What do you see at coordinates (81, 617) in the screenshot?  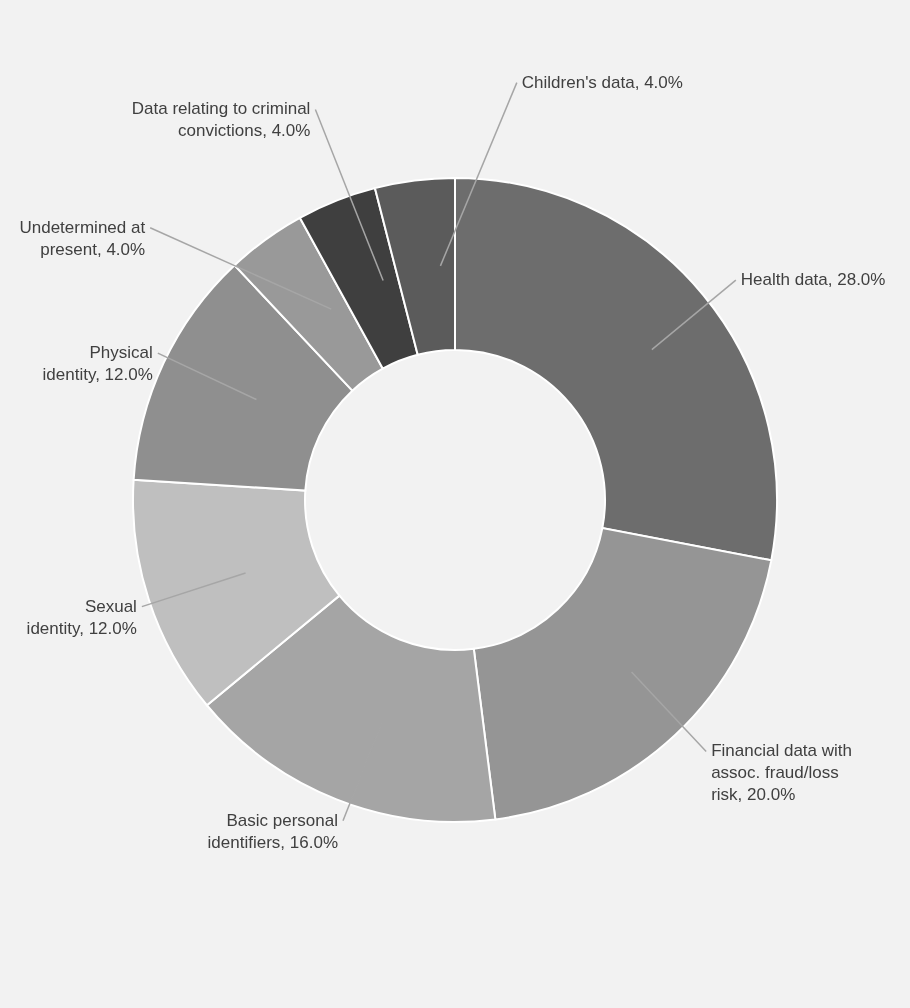 I see `slice-label: Sexual identity, 12.0%` at bounding box center [81, 617].